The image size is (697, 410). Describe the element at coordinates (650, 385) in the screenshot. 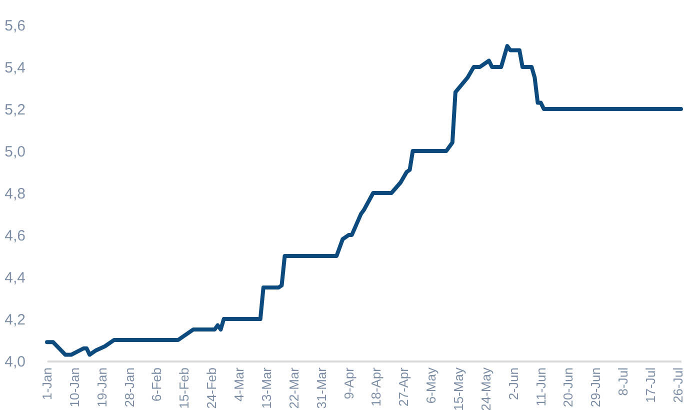

I see `x-tick-label: 17-Jul` at that location.